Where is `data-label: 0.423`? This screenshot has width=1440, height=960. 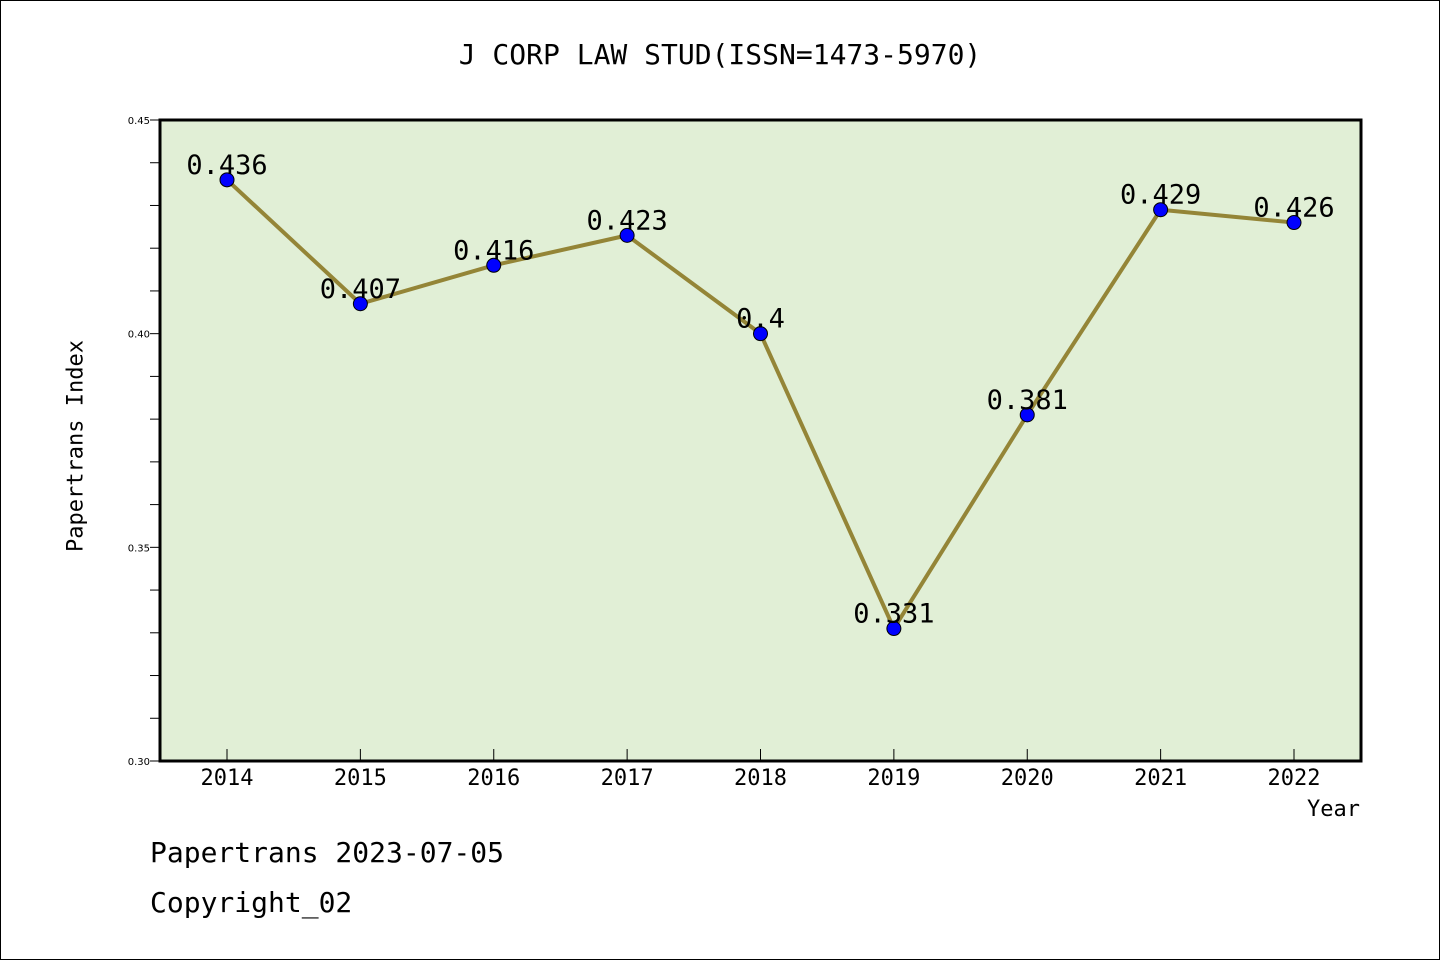
data-label: 0.423 is located at coordinates (626, 220).